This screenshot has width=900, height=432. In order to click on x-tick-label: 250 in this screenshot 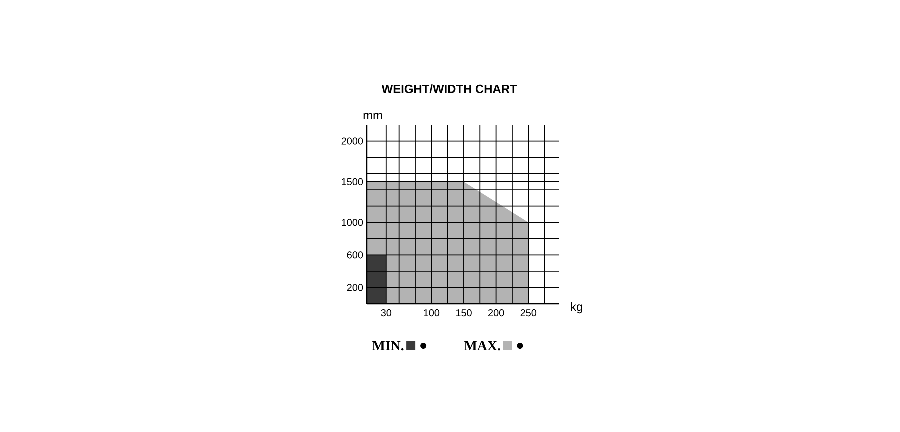, I will do `click(528, 313)`.